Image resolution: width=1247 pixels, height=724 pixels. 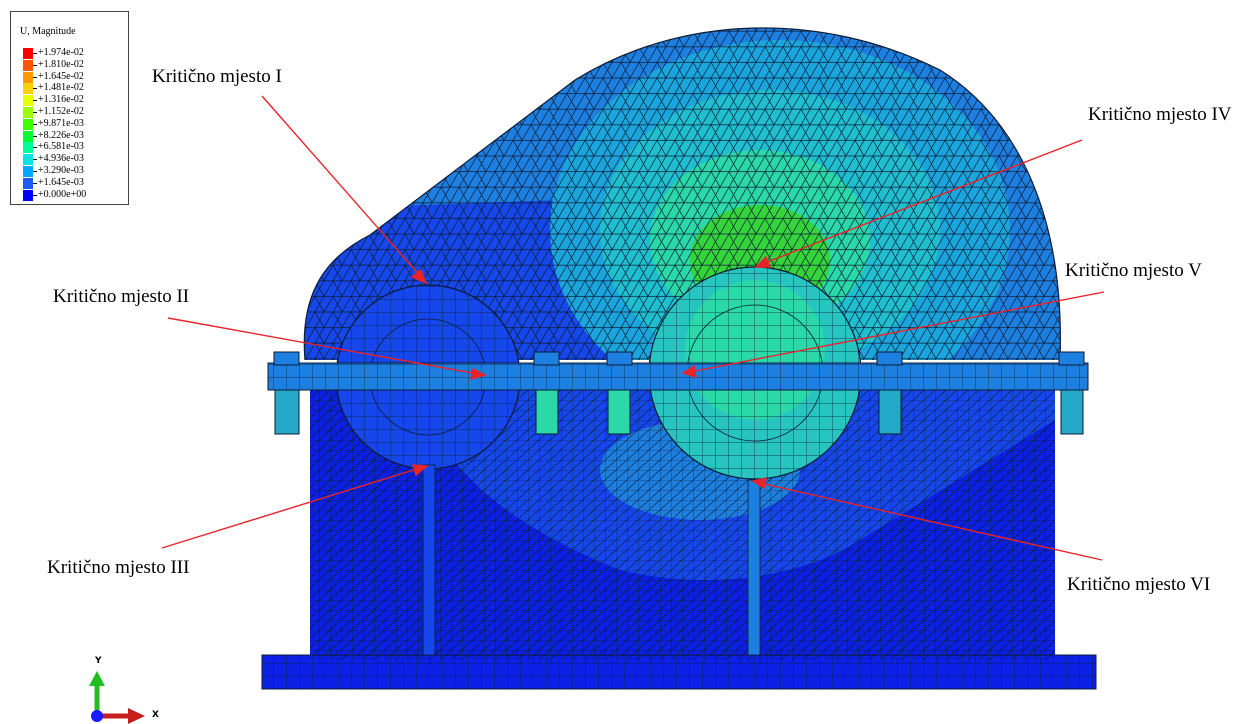 I want to click on arrow-VI, so click(x=931, y=521).